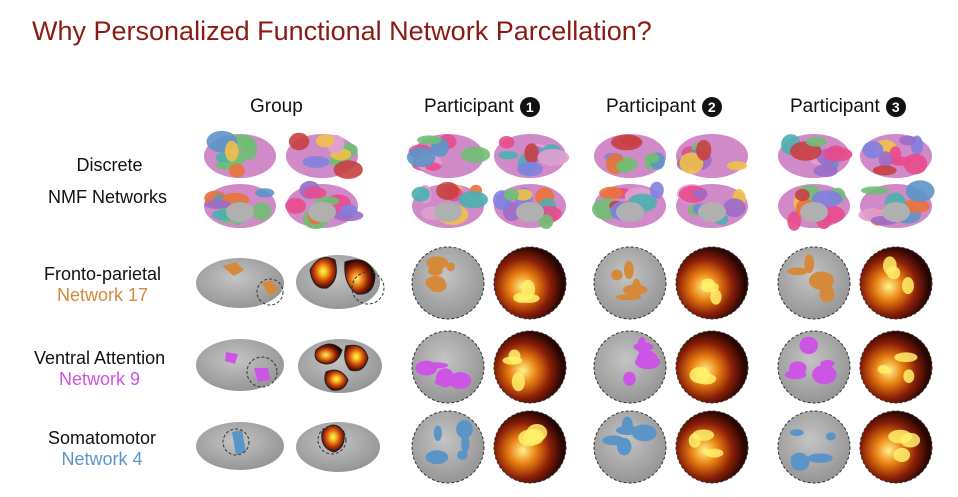 The height and width of the screenshot is (497, 958). I want to click on column-header-participant-1: Participant 1, so click(482, 107).